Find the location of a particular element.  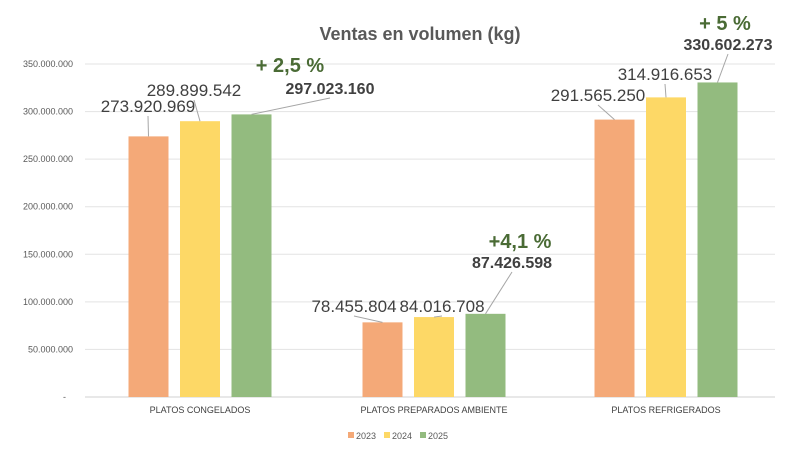

y-tick-label: 350.000.000 is located at coordinates (48, 64).